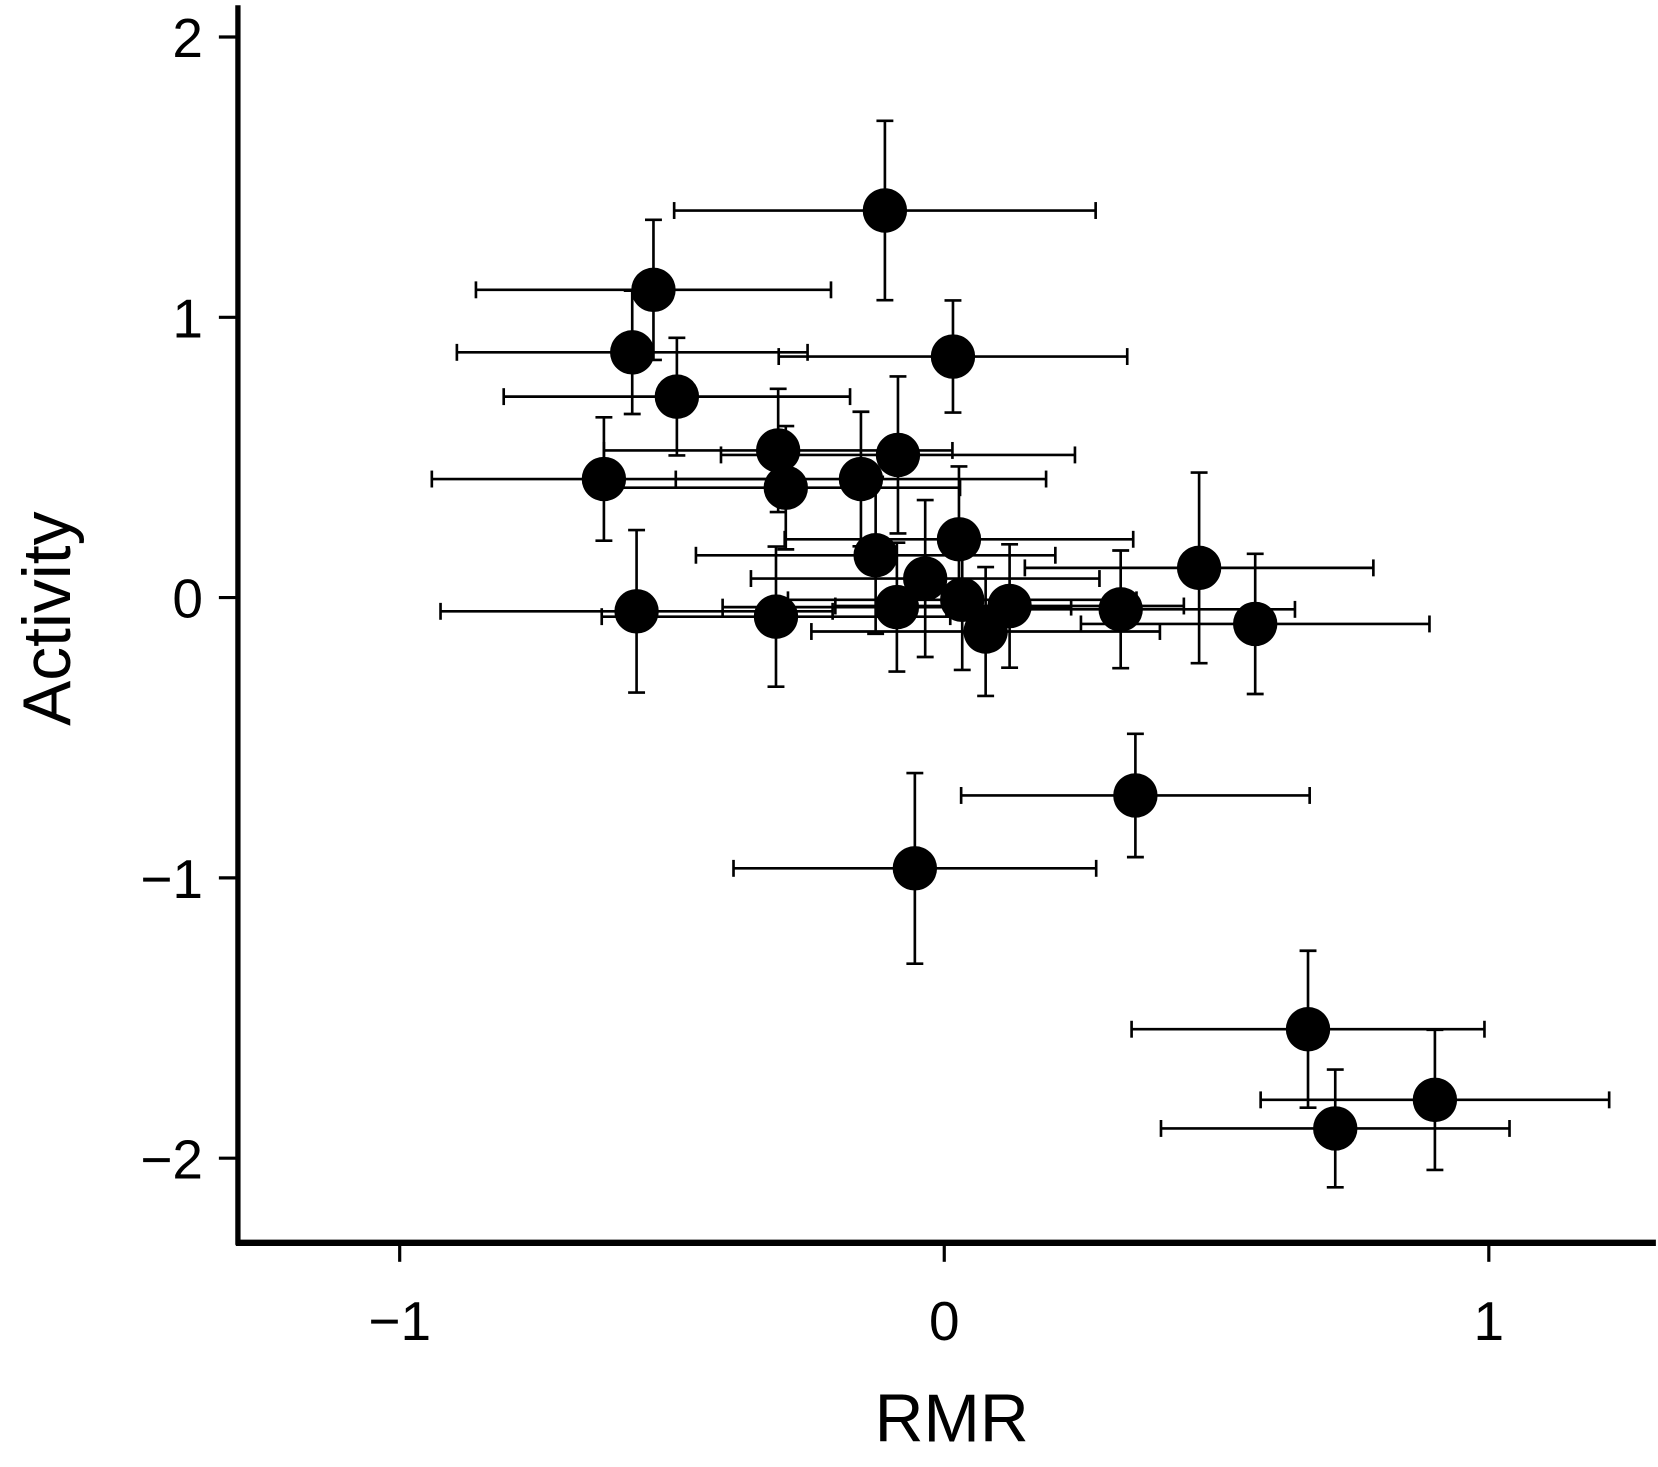 Image resolution: width=1658 pixels, height=1467 pixels. What do you see at coordinates (187, 318) in the screenshot?
I see `y-tick-label: 1` at bounding box center [187, 318].